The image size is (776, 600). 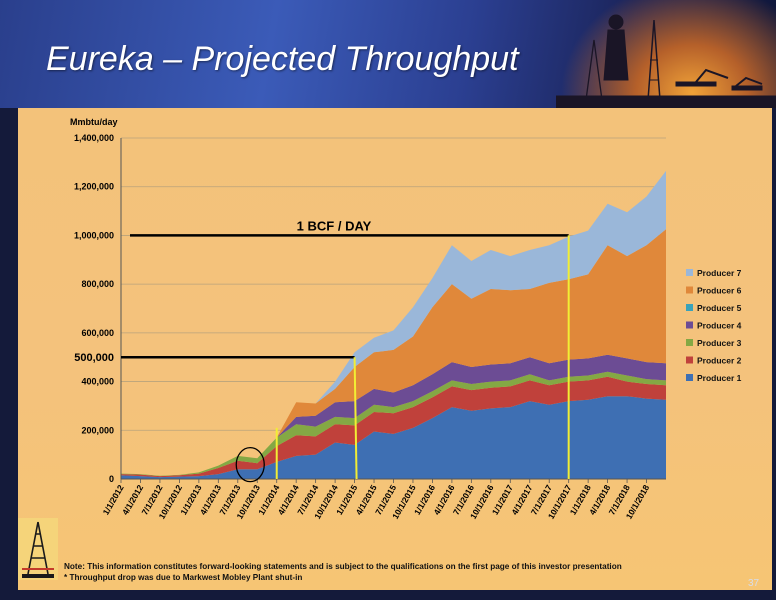 What do you see at coordinates (334, 225) in the screenshot?
I see `bcf-label: 1 BCF / DAY` at bounding box center [334, 225].